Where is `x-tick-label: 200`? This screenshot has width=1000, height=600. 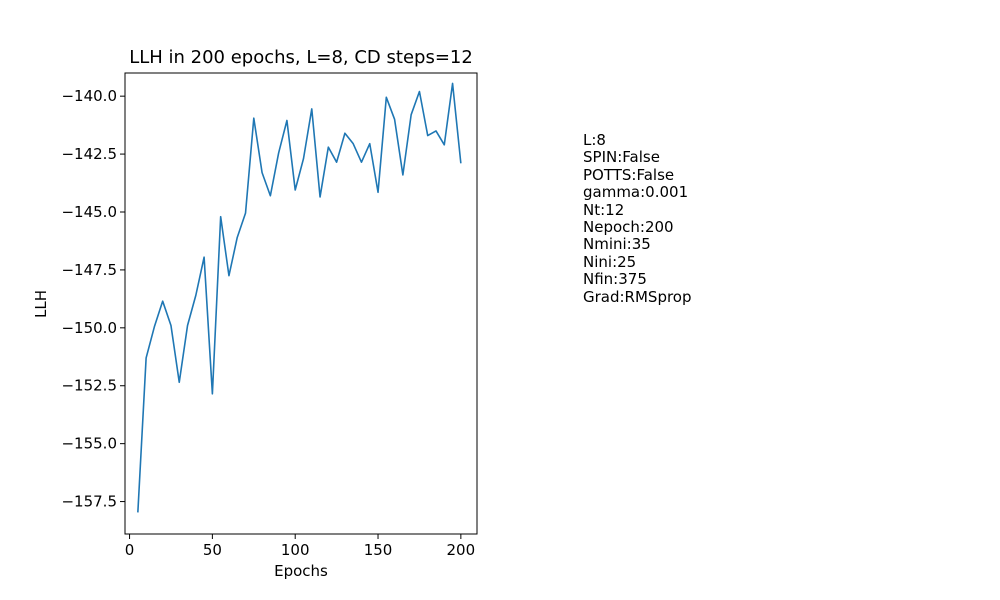 x-tick-label: 200 is located at coordinates (461, 550).